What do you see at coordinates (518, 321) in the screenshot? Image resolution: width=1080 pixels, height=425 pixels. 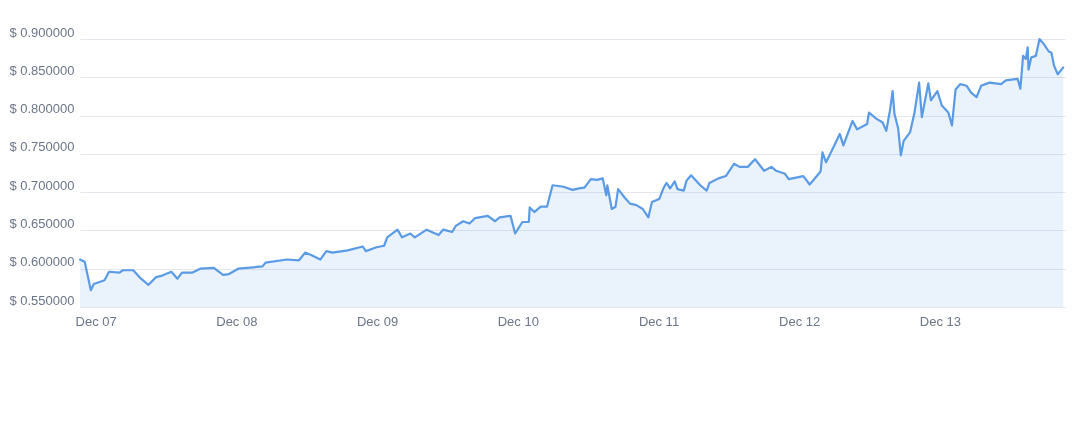 I see `x-tick-label: Dec 10` at bounding box center [518, 321].